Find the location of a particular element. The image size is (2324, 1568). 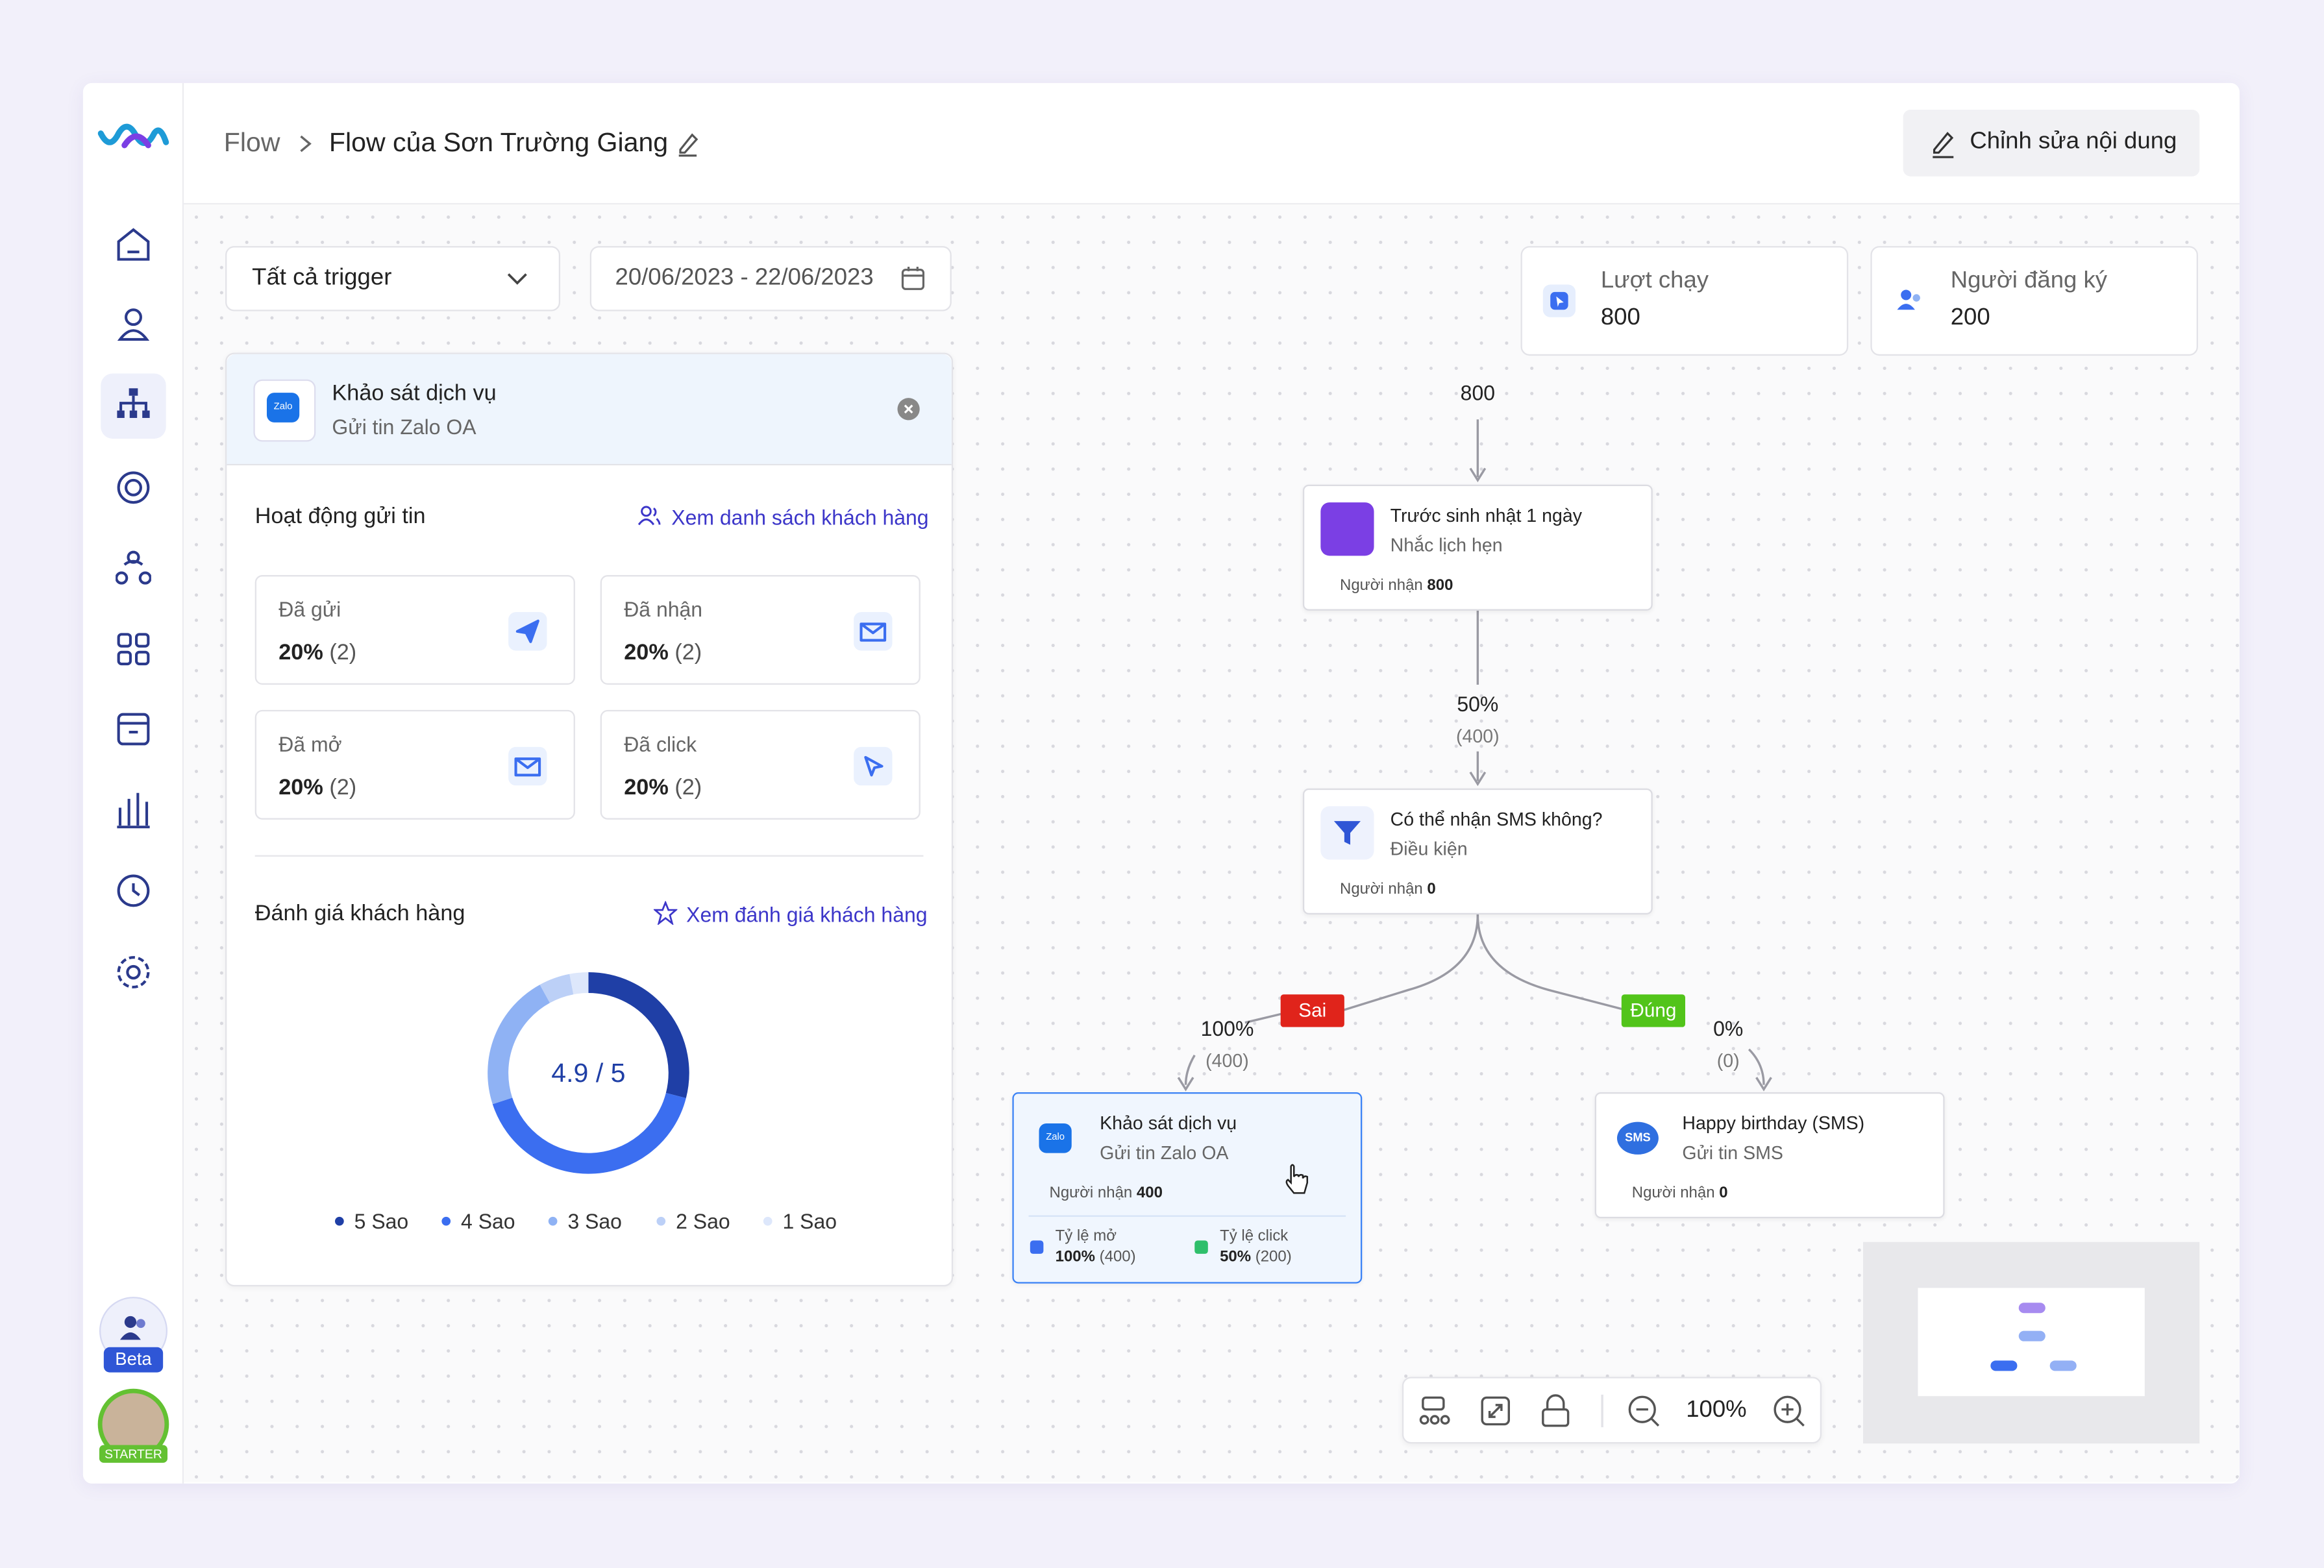

zoom-toolbar is located at coordinates (1612, 1410).